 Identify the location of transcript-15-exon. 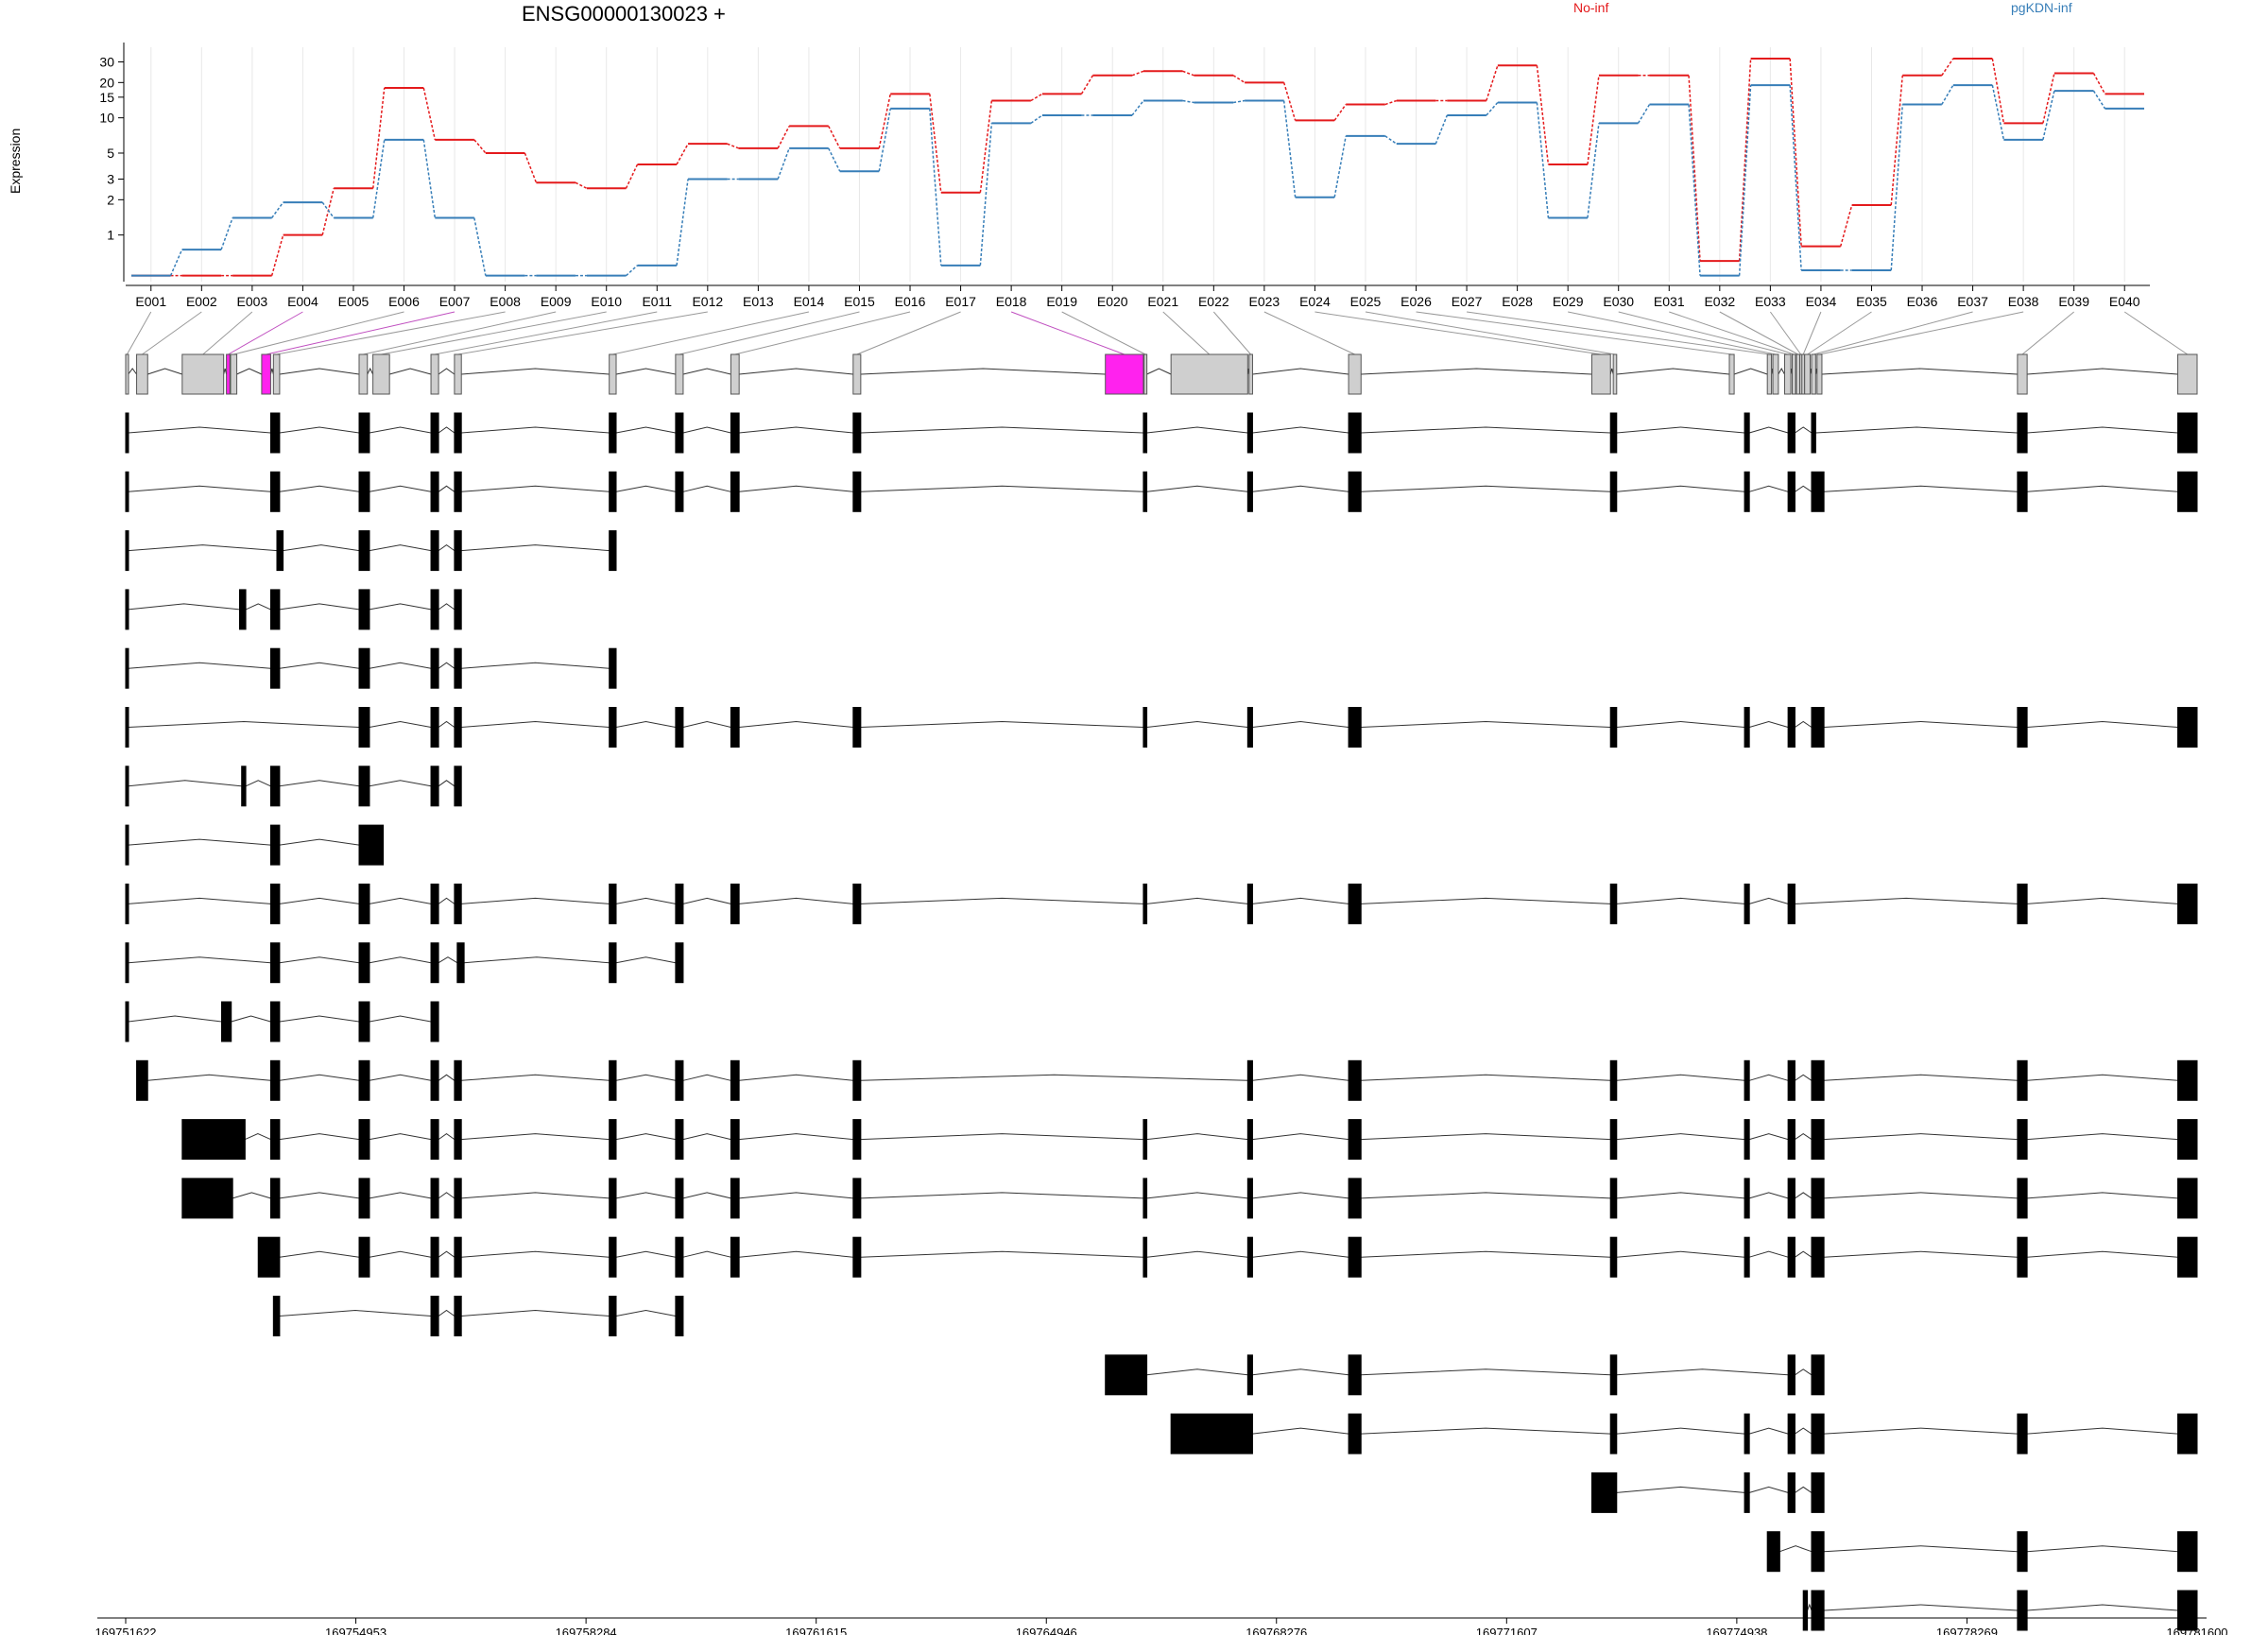
(269, 1257).